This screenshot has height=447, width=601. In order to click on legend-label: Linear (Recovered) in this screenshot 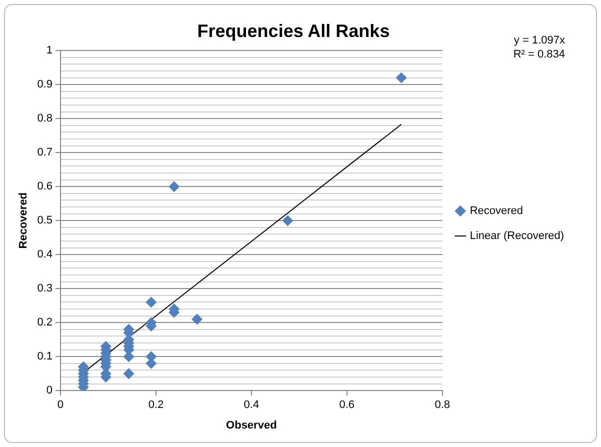, I will do `click(517, 236)`.